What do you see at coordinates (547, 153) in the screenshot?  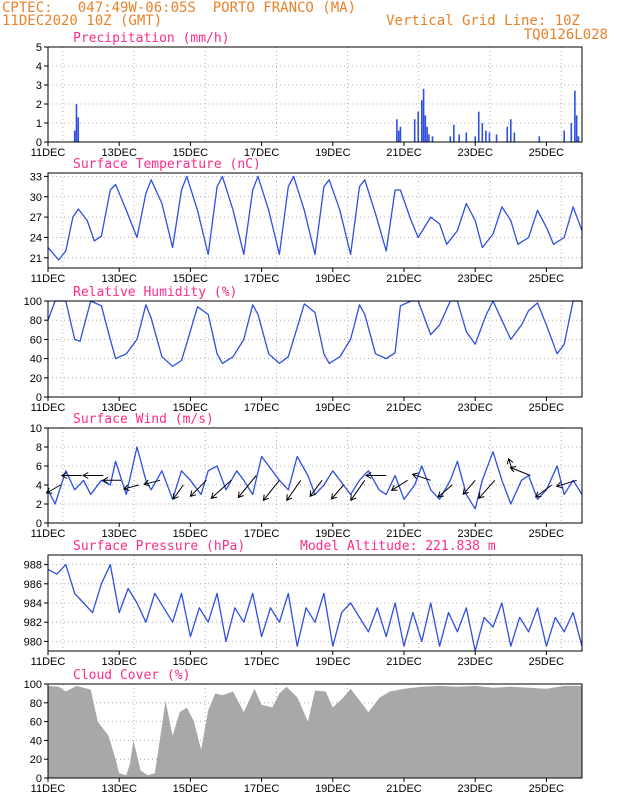 I see `panel-0-xtick-label: 25DEC` at bounding box center [547, 153].